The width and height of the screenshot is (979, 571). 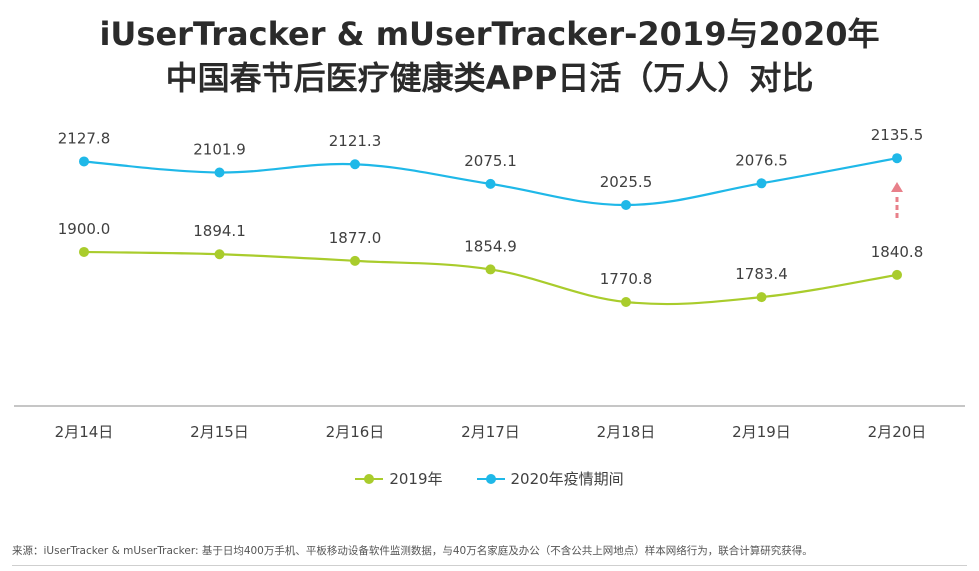 I want to click on x-tick-label: 2月20日, so click(x=897, y=432).